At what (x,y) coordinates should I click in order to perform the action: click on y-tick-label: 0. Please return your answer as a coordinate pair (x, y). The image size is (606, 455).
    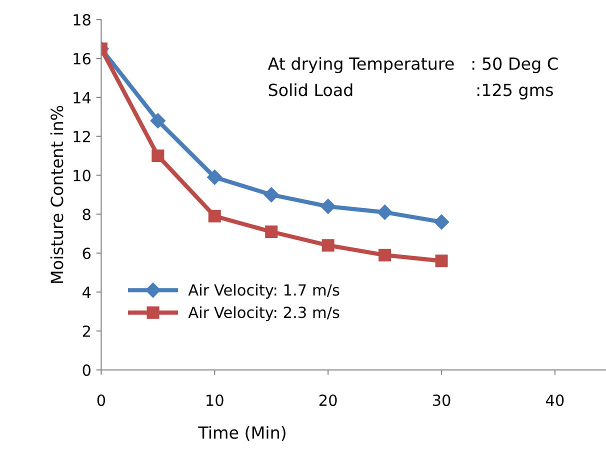
    Looking at the image, I should click on (86, 370).